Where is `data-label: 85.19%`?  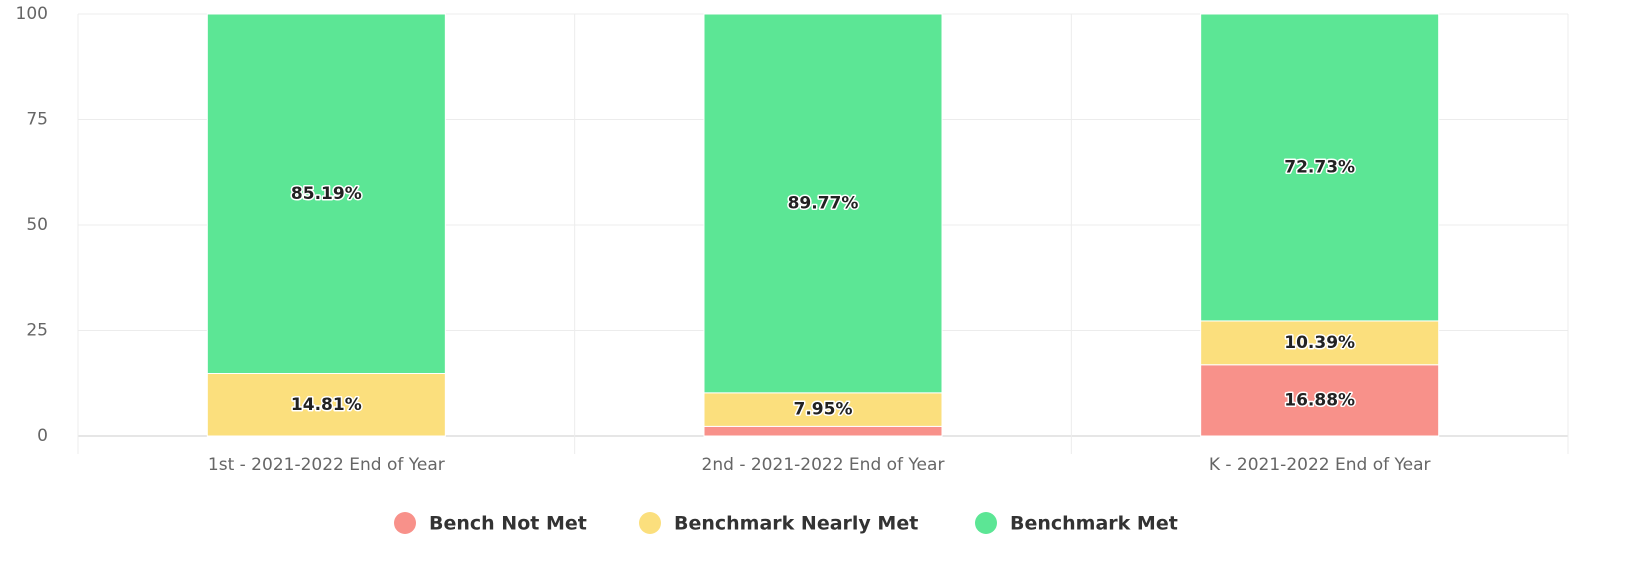
data-label: 85.19% is located at coordinates (326, 194).